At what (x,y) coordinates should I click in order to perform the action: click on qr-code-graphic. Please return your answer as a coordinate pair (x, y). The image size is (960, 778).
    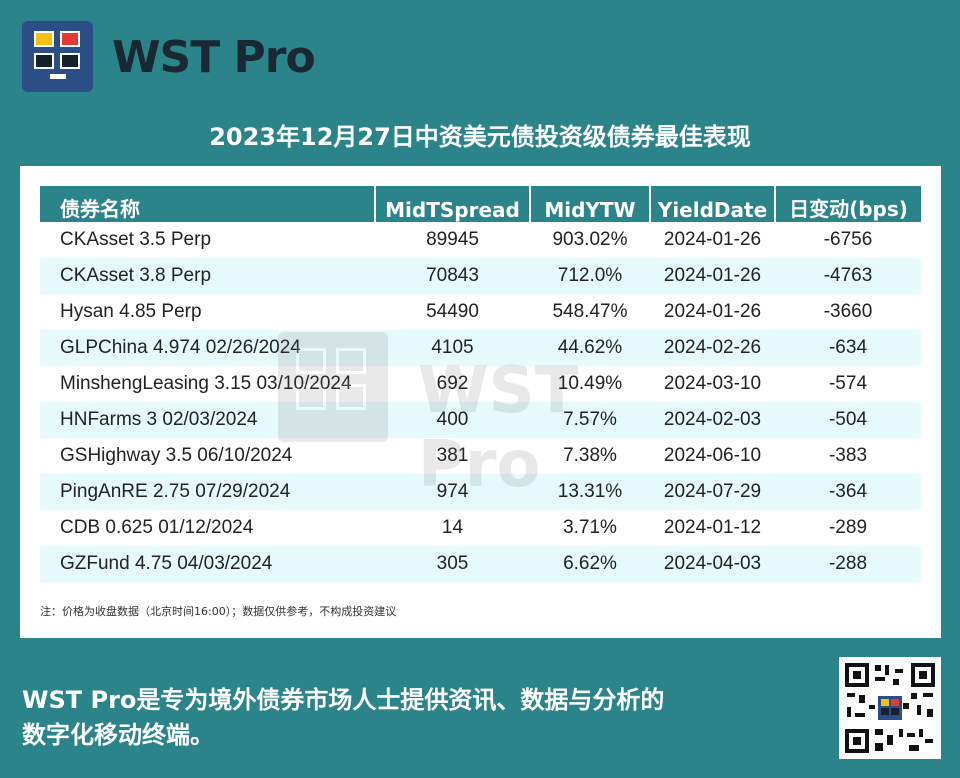
    Looking at the image, I should click on (890, 708).